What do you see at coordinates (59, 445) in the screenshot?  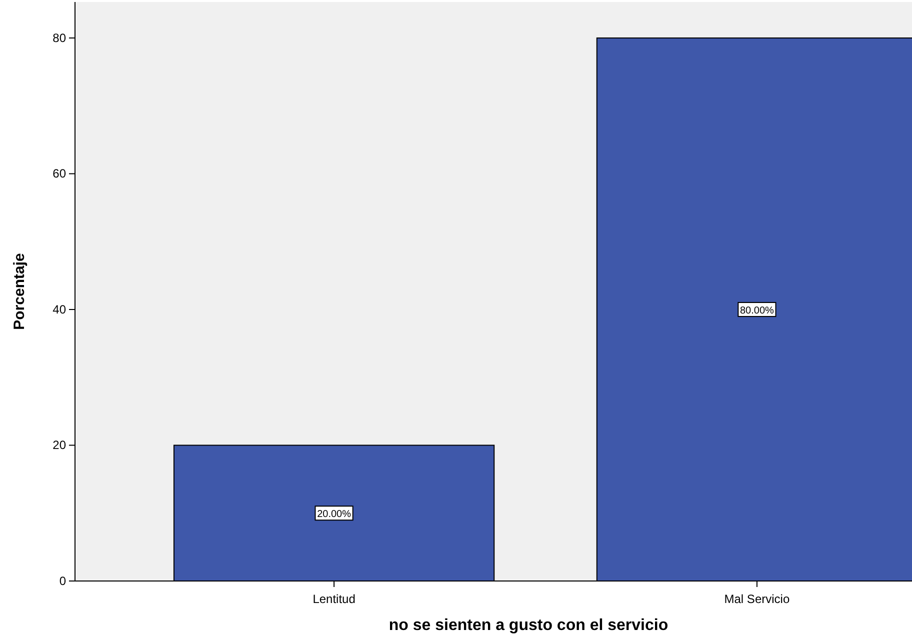 I see `y-tick-label: 20` at bounding box center [59, 445].